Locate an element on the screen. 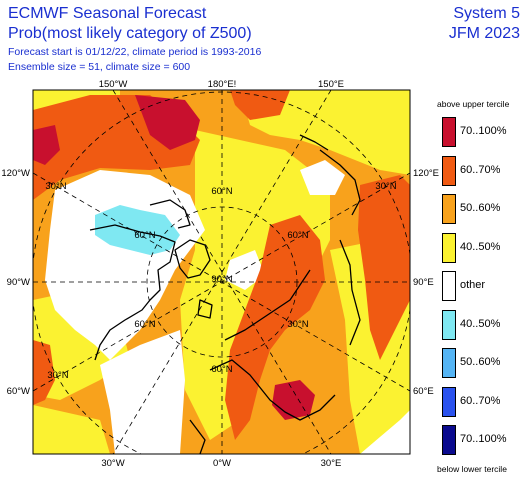  coast-europe is located at coordinates (272, 390).